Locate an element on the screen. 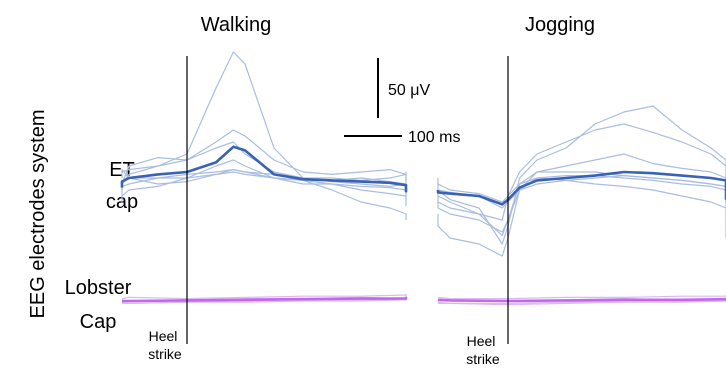 The width and height of the screenshot is (726, 372). row-label-lobster-line1: Lobster is located at coordinates (98, 288).